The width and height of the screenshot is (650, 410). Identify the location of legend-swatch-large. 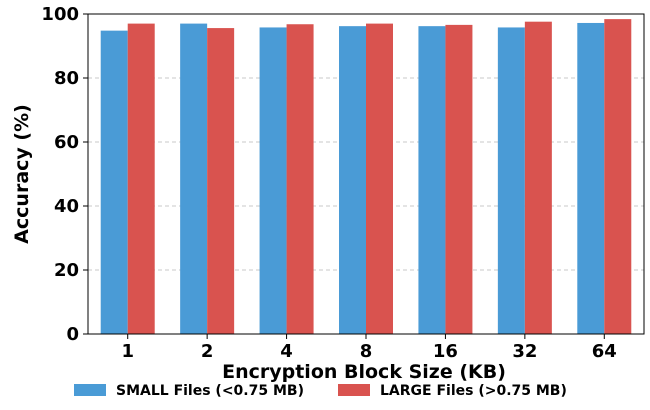
(354, 390).